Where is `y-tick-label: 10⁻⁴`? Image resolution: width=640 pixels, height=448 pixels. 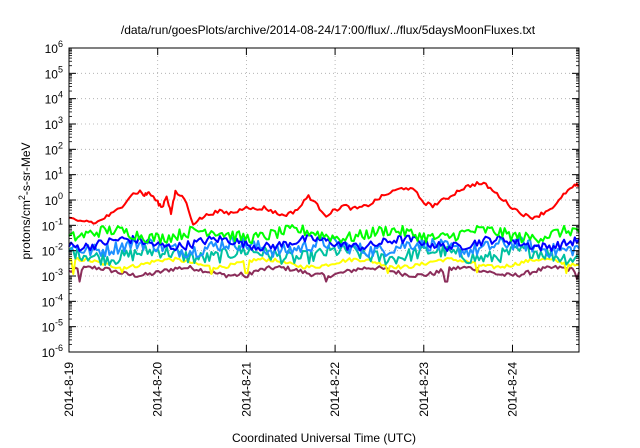 y-tick-label: 10⁻⁴ is located at coordinates (52, 300).